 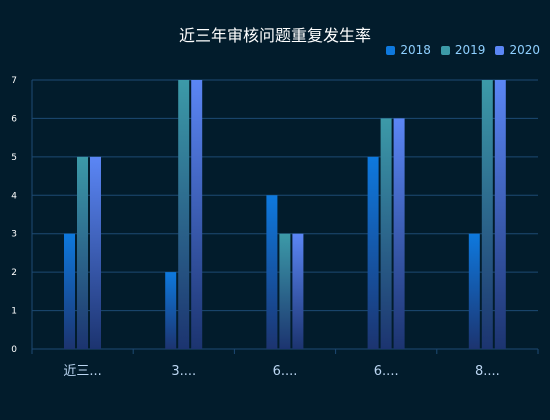 What do you see at coordinates (500, 50) in the screenshot?
I see `legend-swatch-2020` at bounding box center [500, 50].